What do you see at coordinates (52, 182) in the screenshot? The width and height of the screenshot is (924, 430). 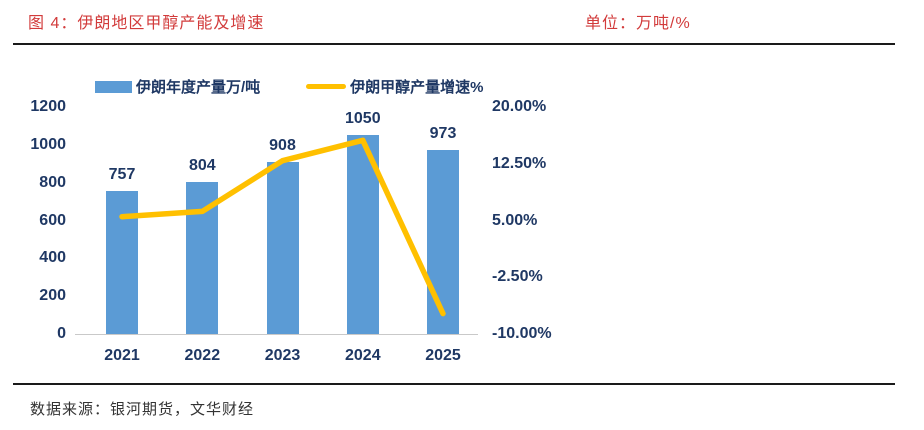 I see `left-axis-tick-label: 800` at bounding box center [52, 182].